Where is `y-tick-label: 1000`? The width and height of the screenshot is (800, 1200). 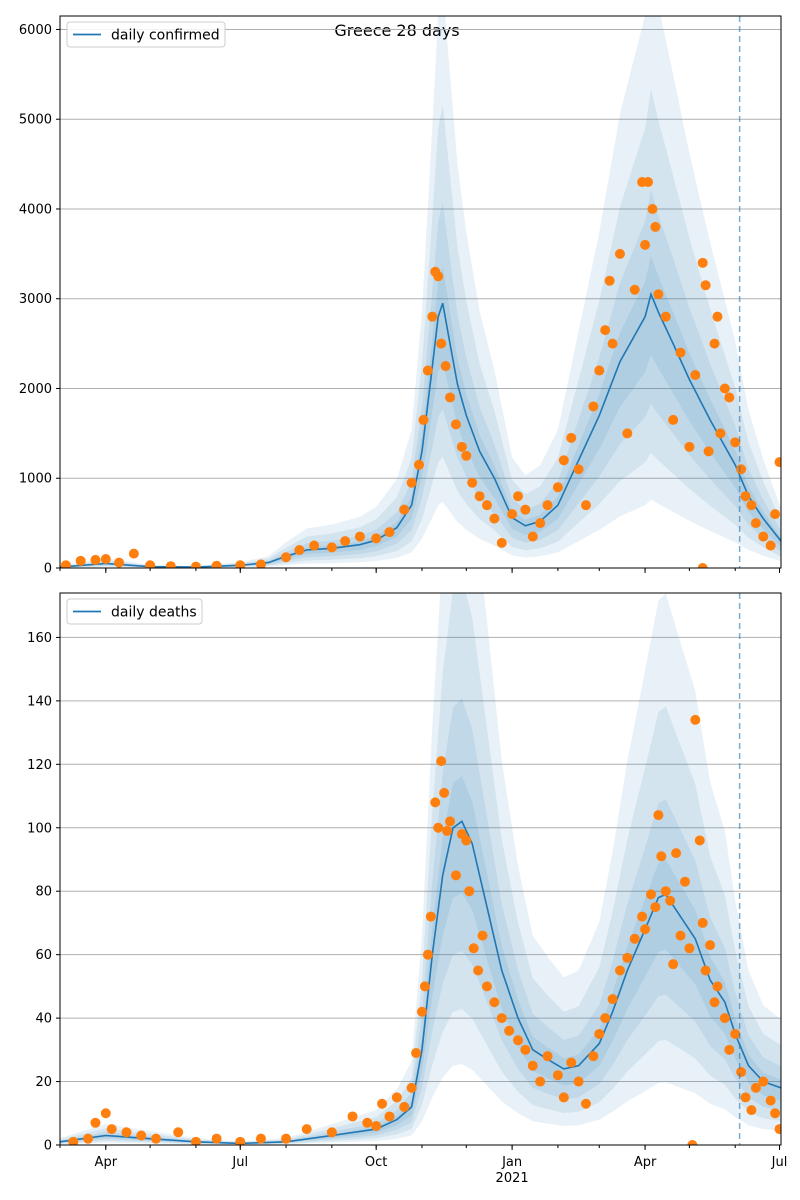 y-tick-label: 1000 is located at coordinates (35, 479).